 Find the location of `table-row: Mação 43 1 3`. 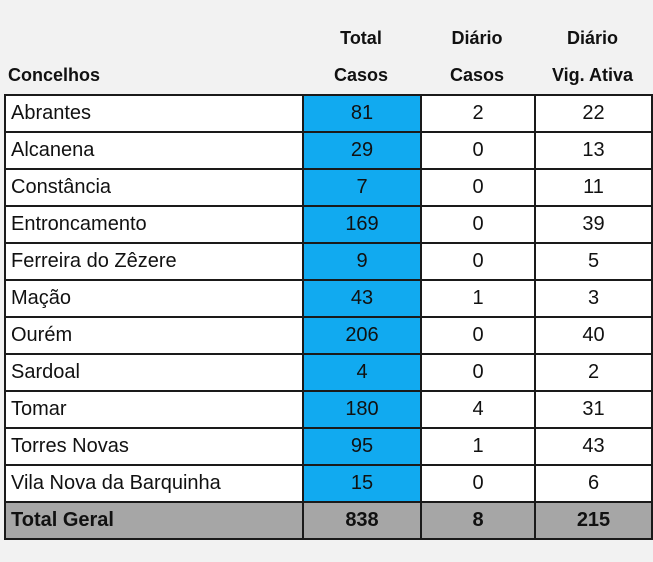

table-row: Mação 43 1 3 is located at coordinates (328, 298).